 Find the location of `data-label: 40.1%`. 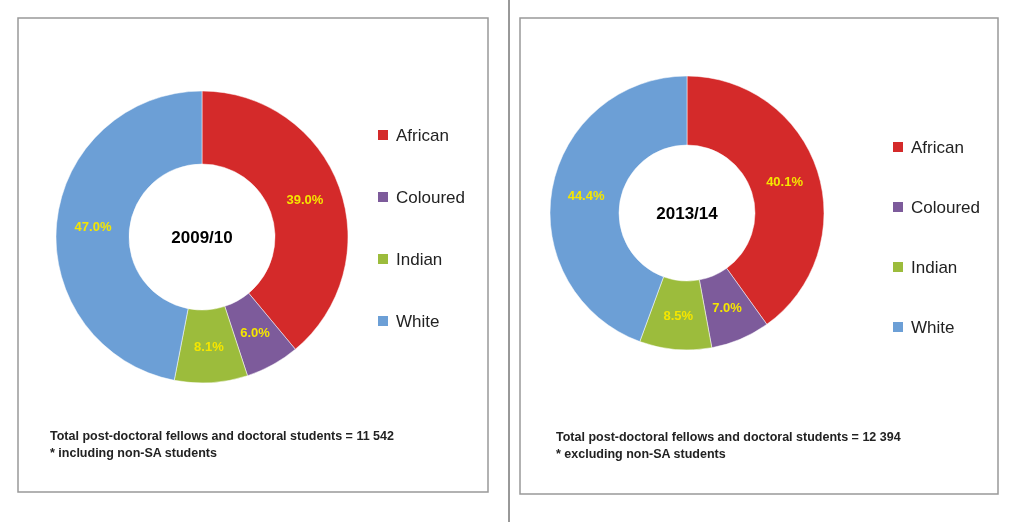

data-label: 40.1% is located at coordinates (785, 182).